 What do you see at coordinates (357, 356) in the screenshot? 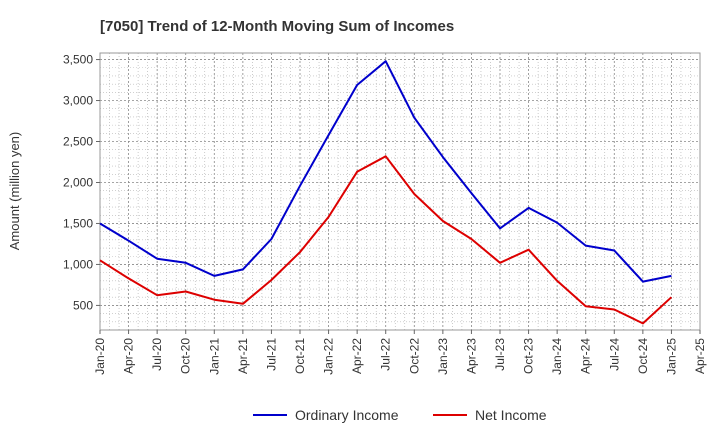
I see `x-tick-label: Apr-22` at bounding box center [357, 356].